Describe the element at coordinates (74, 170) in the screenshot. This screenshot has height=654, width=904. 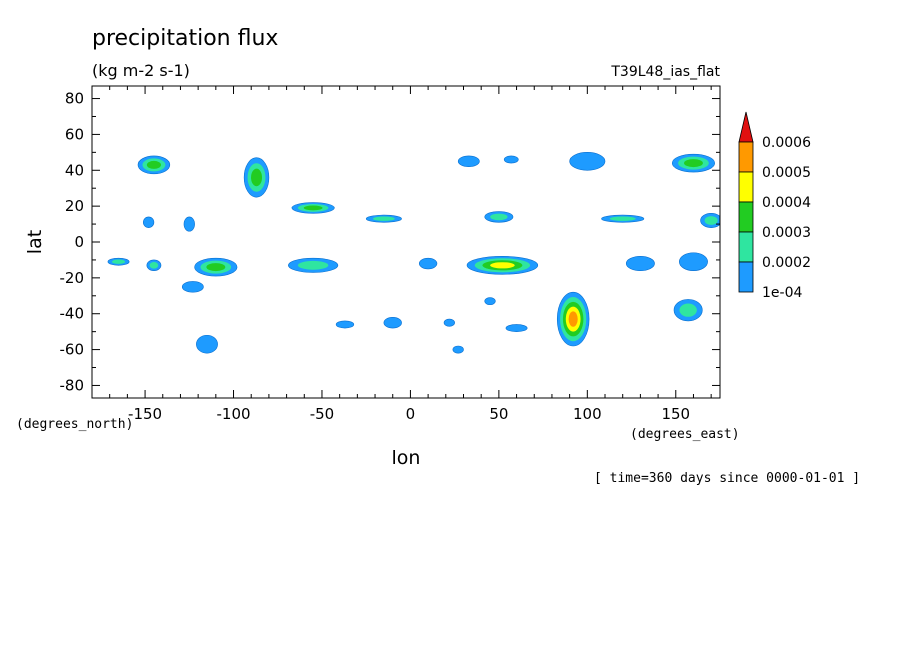
I see `y-tick-label: 40` at that location.